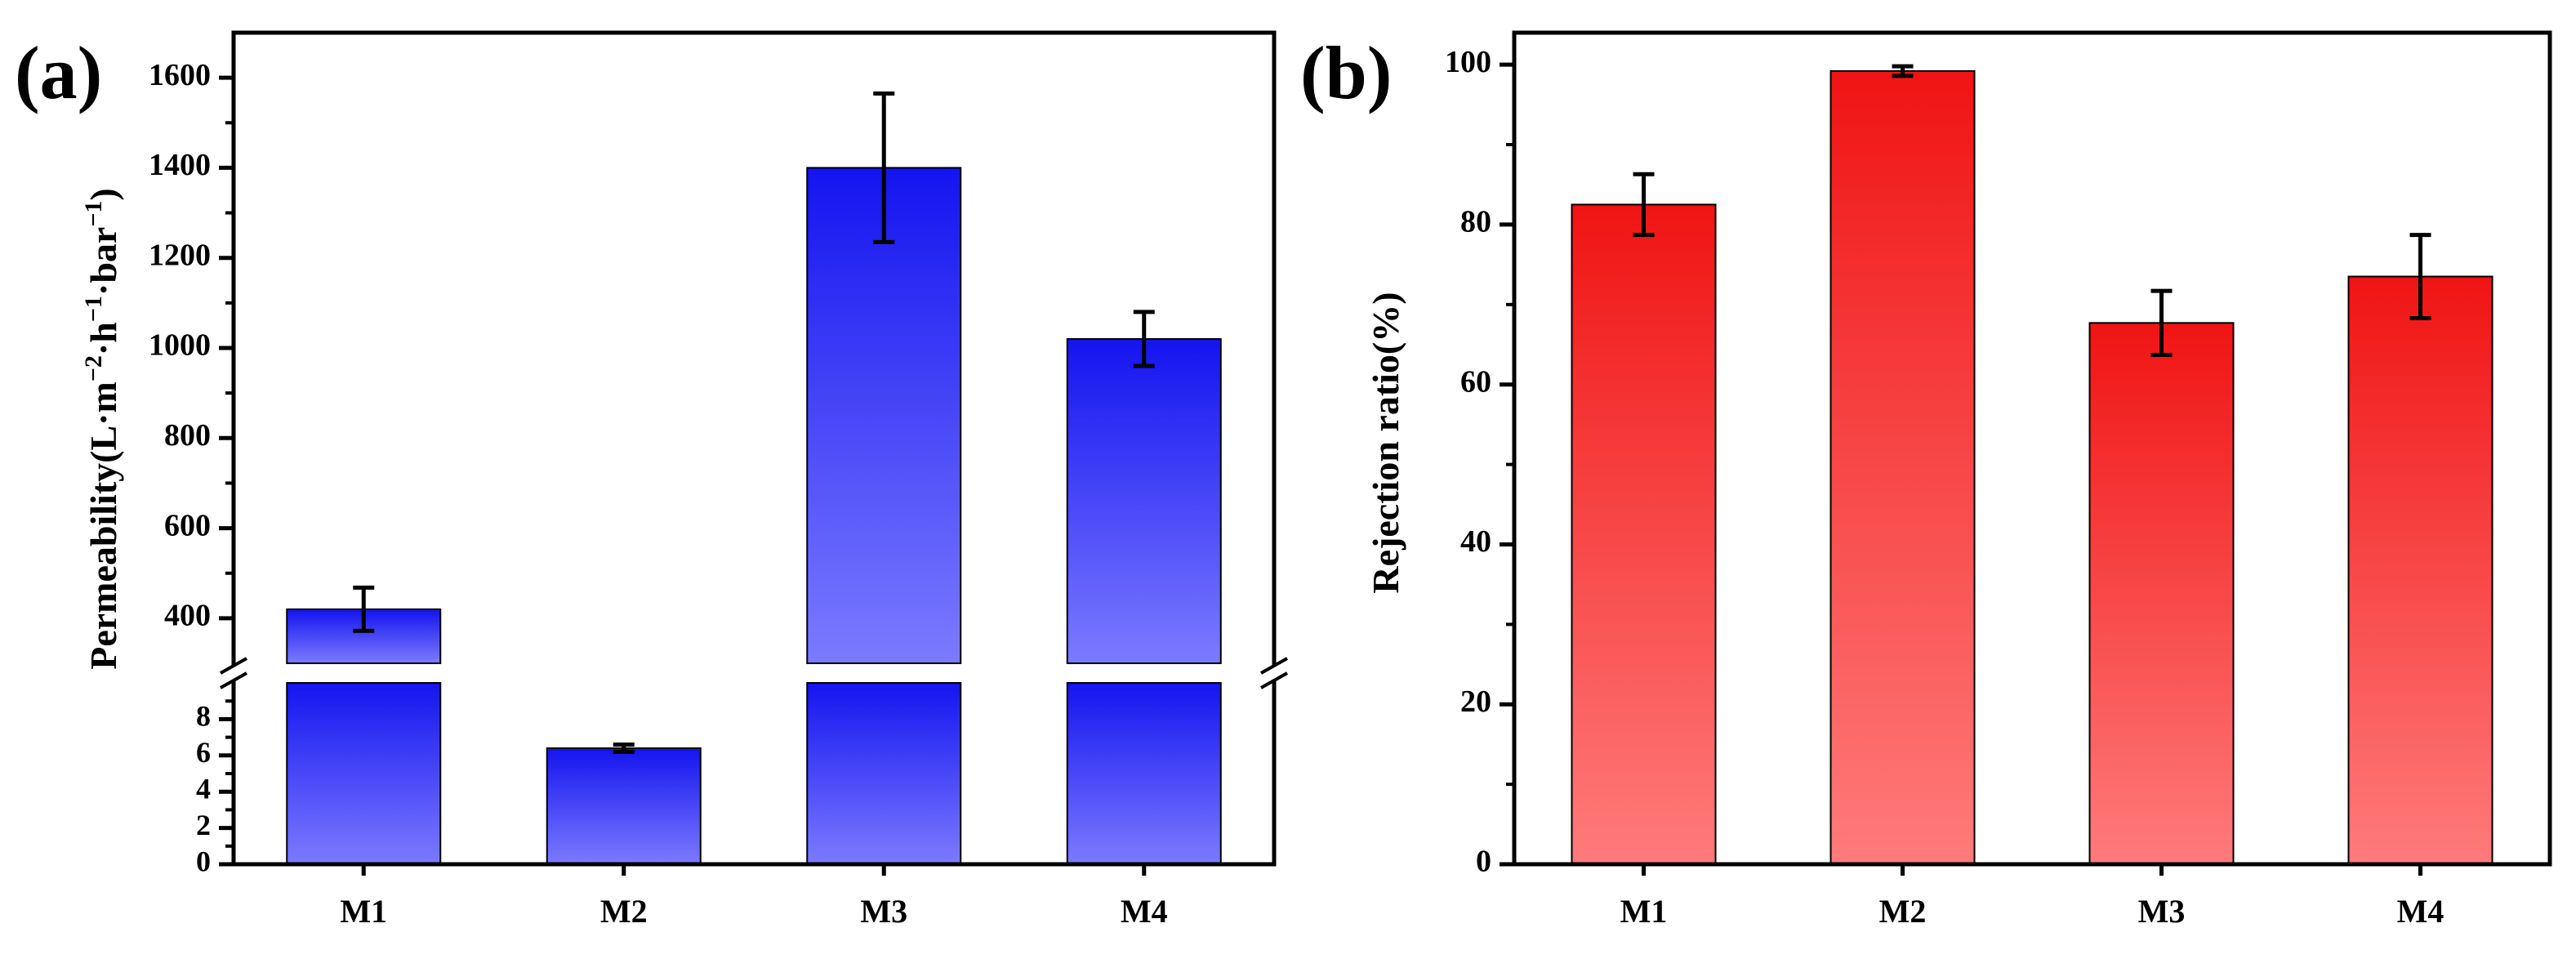 This screenshot has height=959, width=2576. What do you see at coordinates (1468, 62) in the screenshot?
I see `y-tick-label-b: 100` at bounding box center [1468, 62].